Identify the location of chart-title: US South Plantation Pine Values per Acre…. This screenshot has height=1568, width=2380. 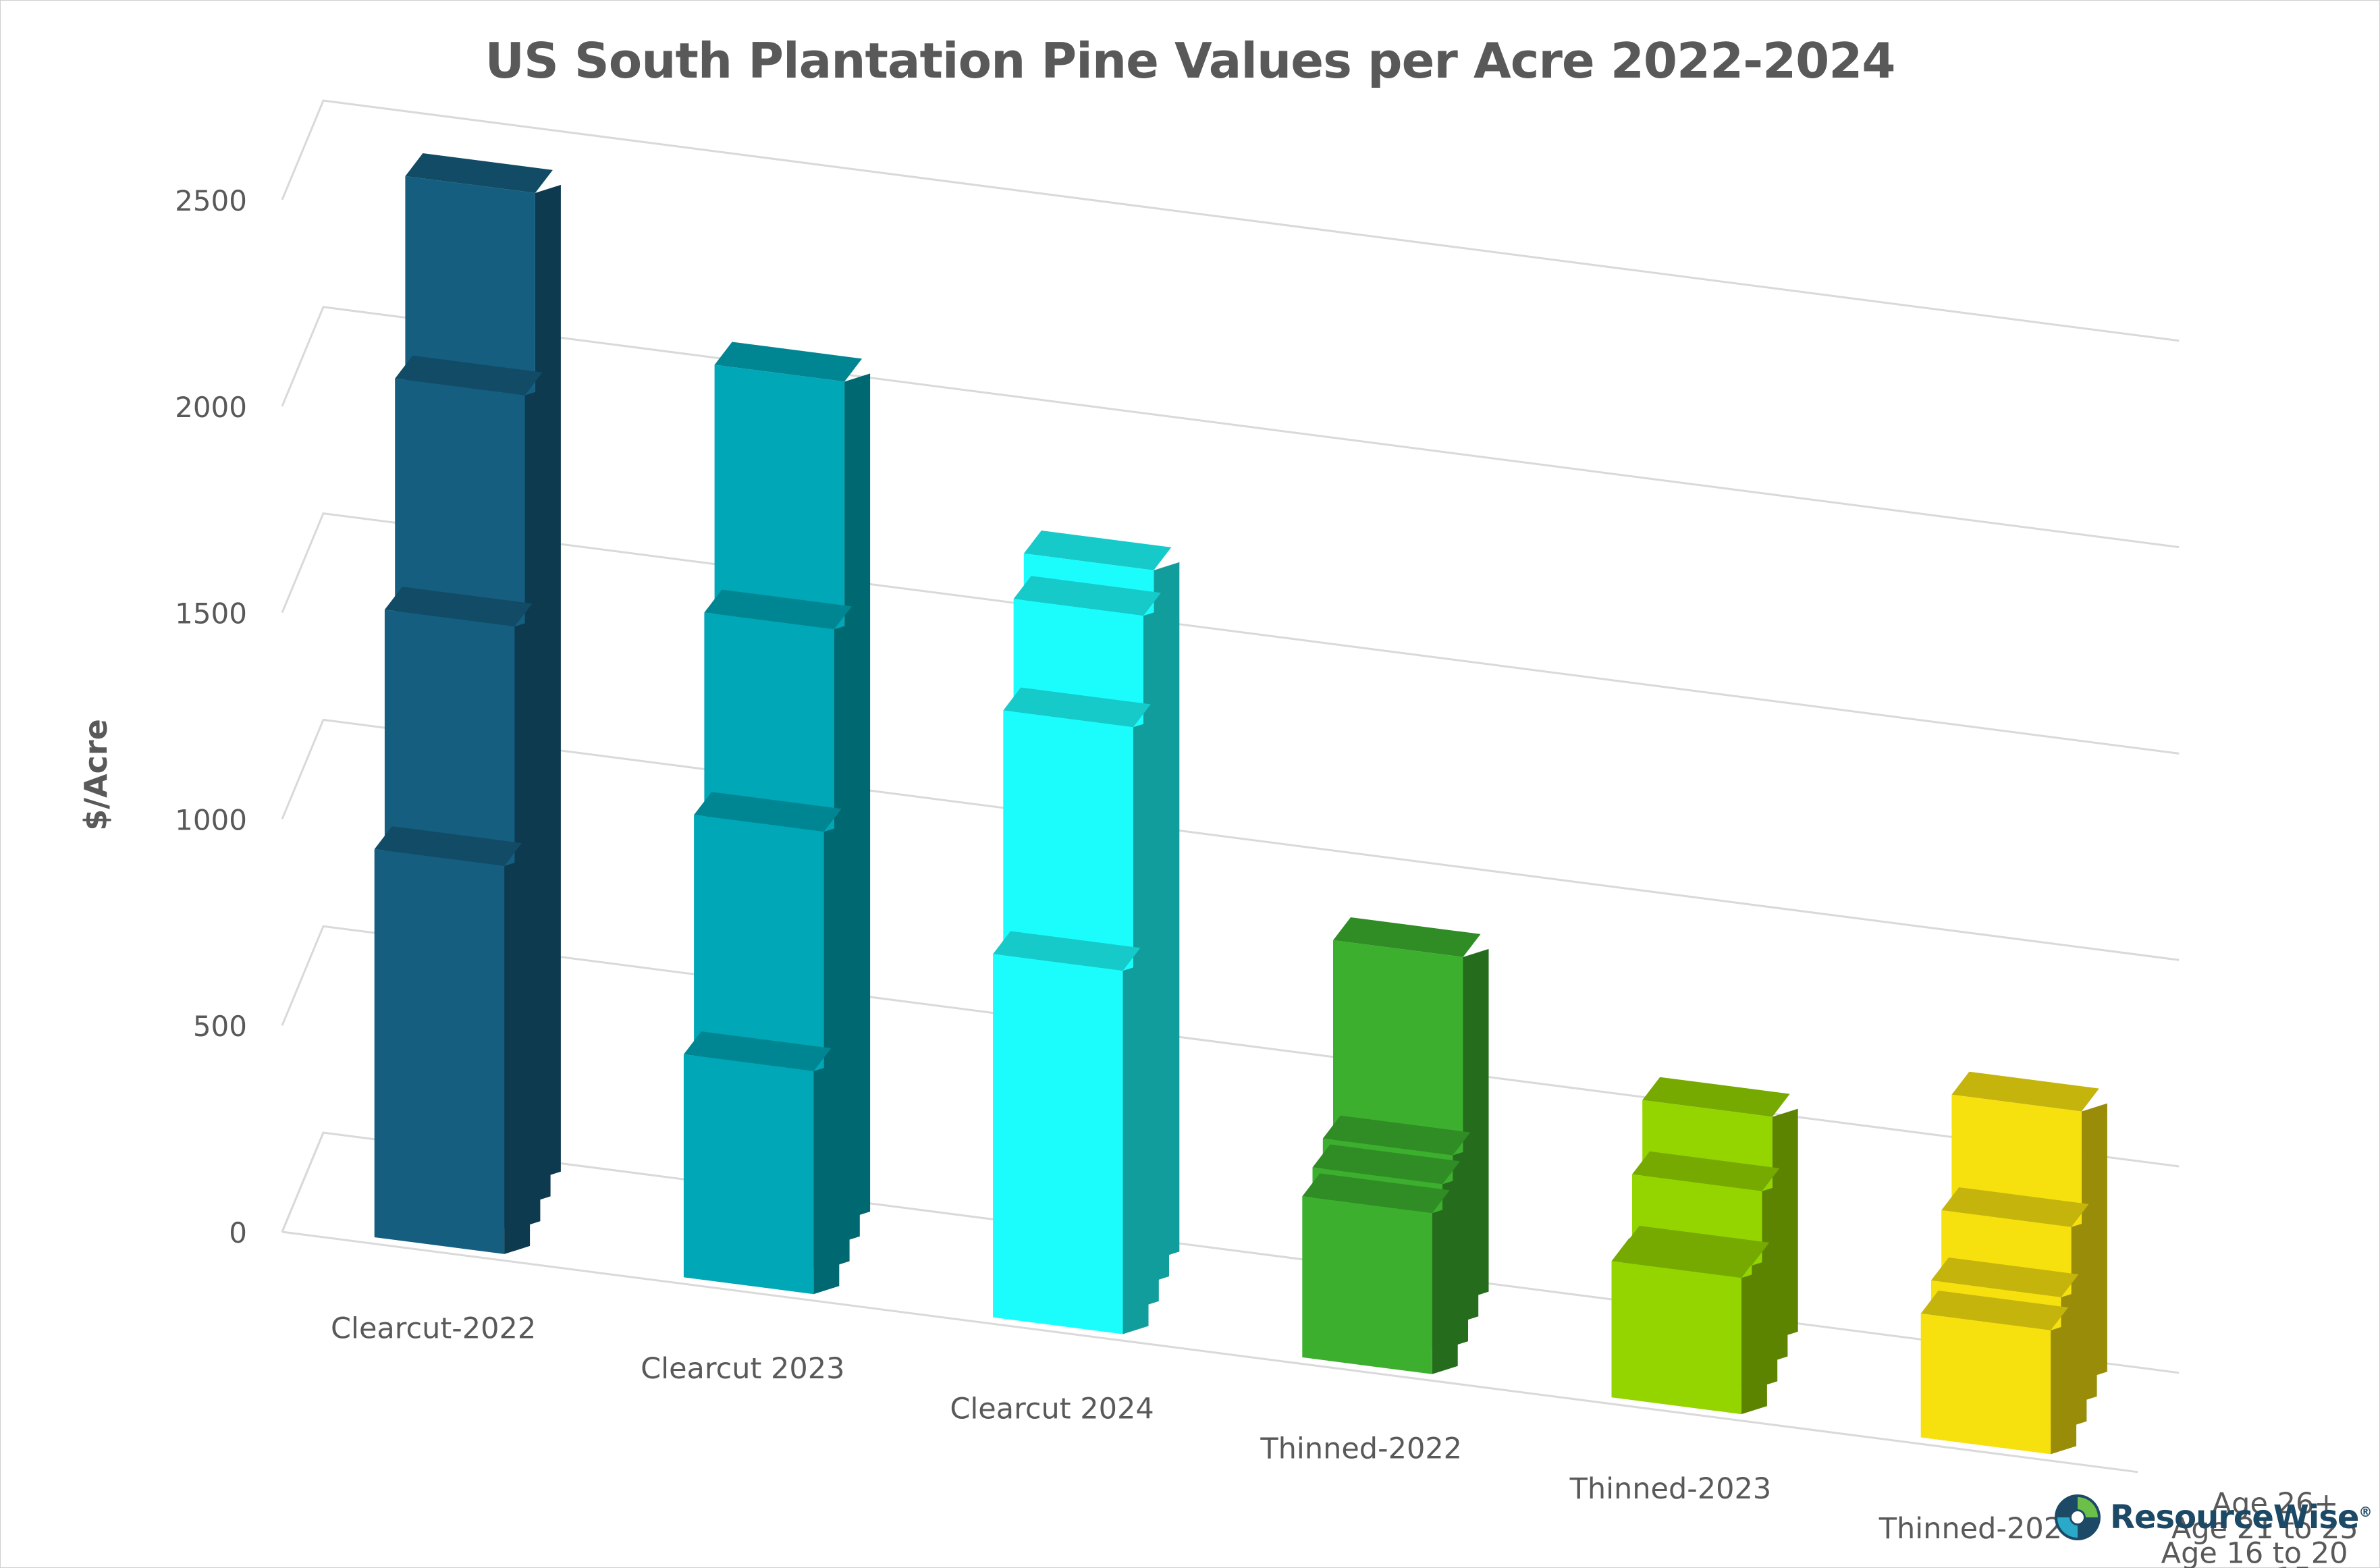
(1190, 60).